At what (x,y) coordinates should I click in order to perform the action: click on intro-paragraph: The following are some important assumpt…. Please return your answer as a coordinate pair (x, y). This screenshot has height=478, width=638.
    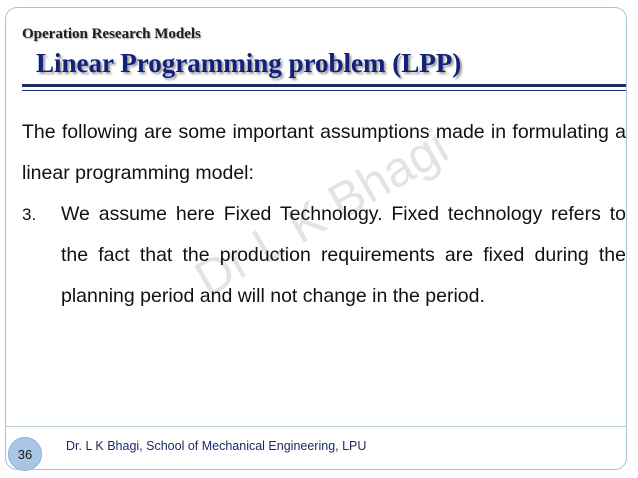
    Looking at the image, I should click on (324, 152).